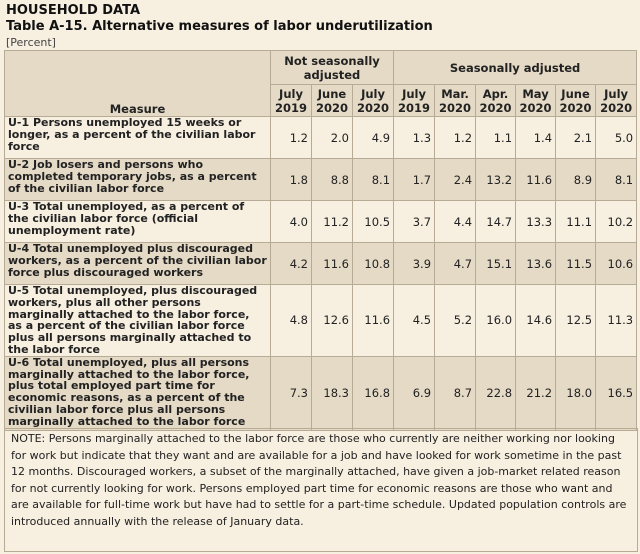  Describe the element at coordinates (455, 221) in the screenshot. I see `value-cell: 4.4` at that location.